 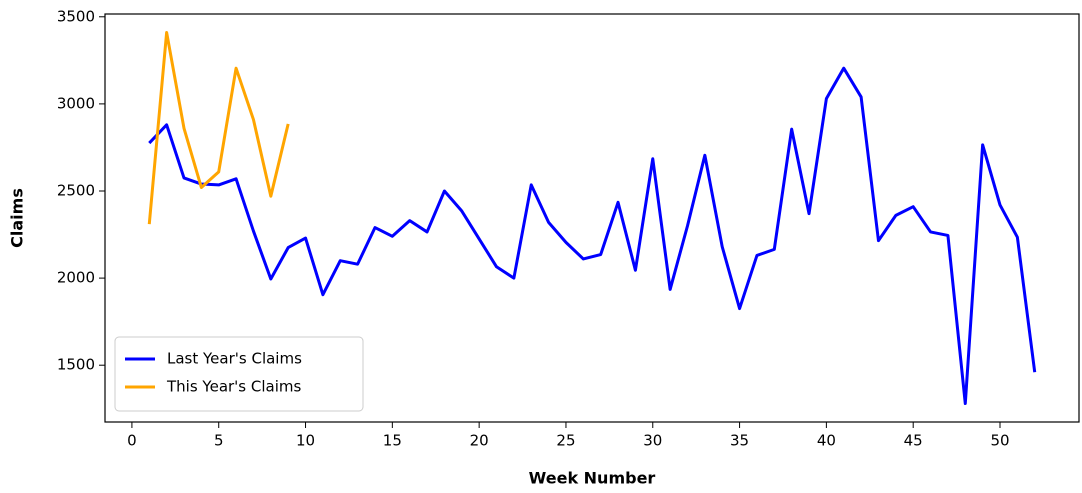 I want to click on y-tick-label: 1500, so click(x=76, y=365).